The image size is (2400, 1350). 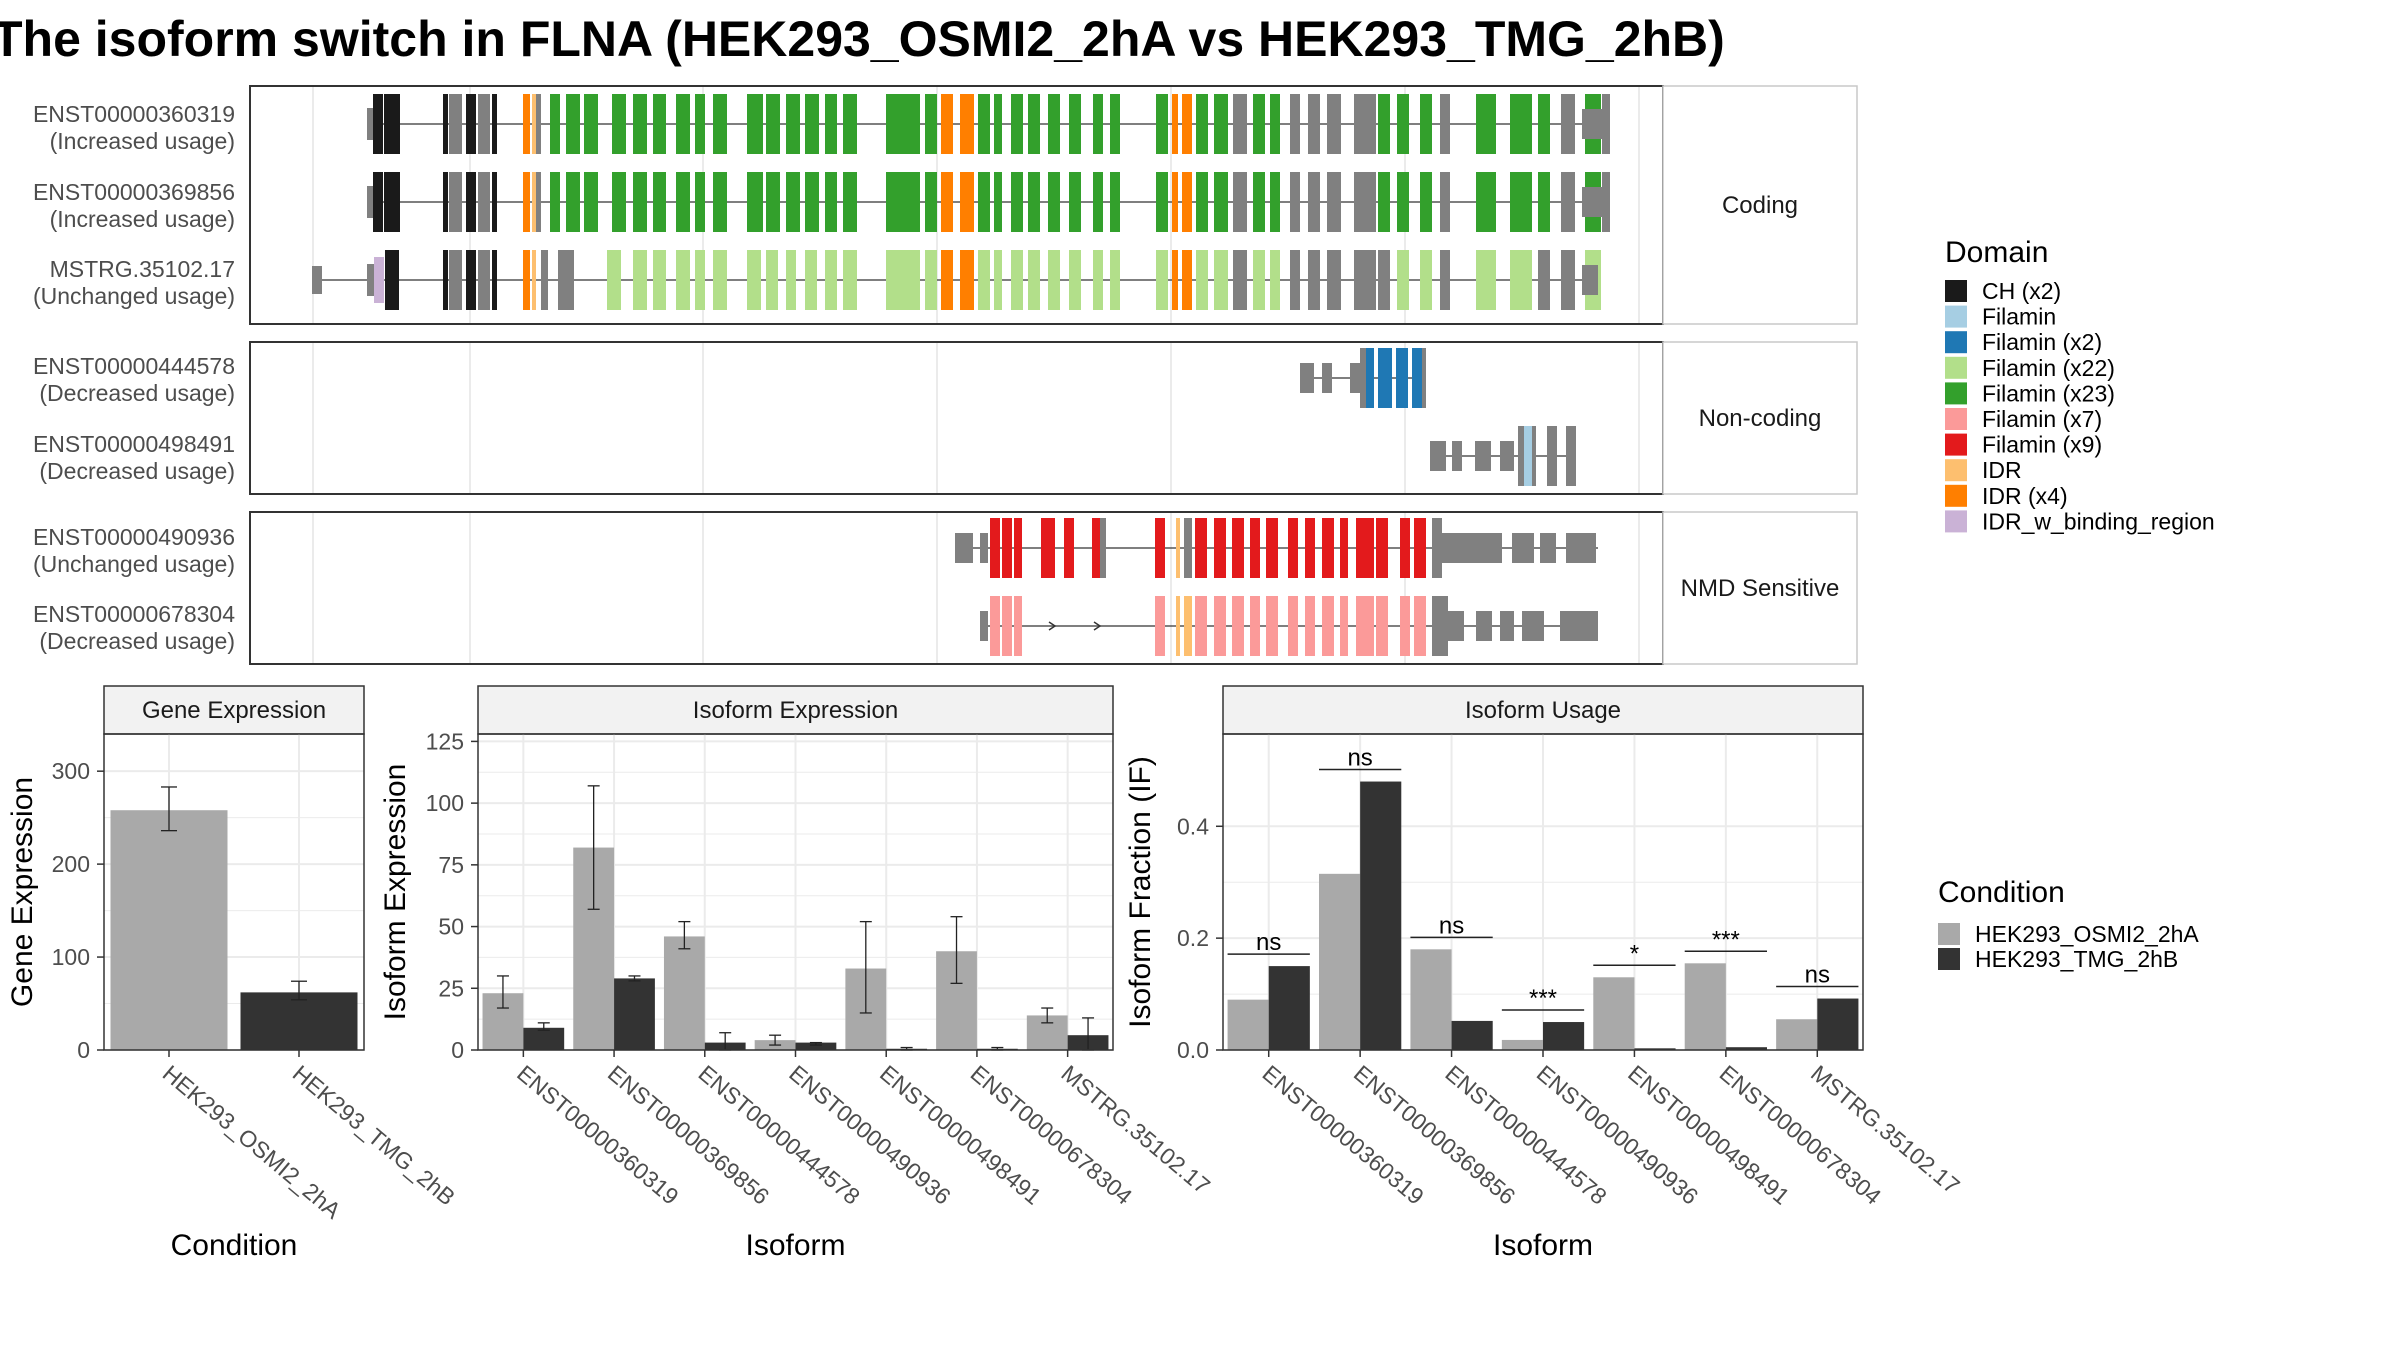 I want to click on domain-legend-label: Filamin (x7), so click(x=2042, y=419).